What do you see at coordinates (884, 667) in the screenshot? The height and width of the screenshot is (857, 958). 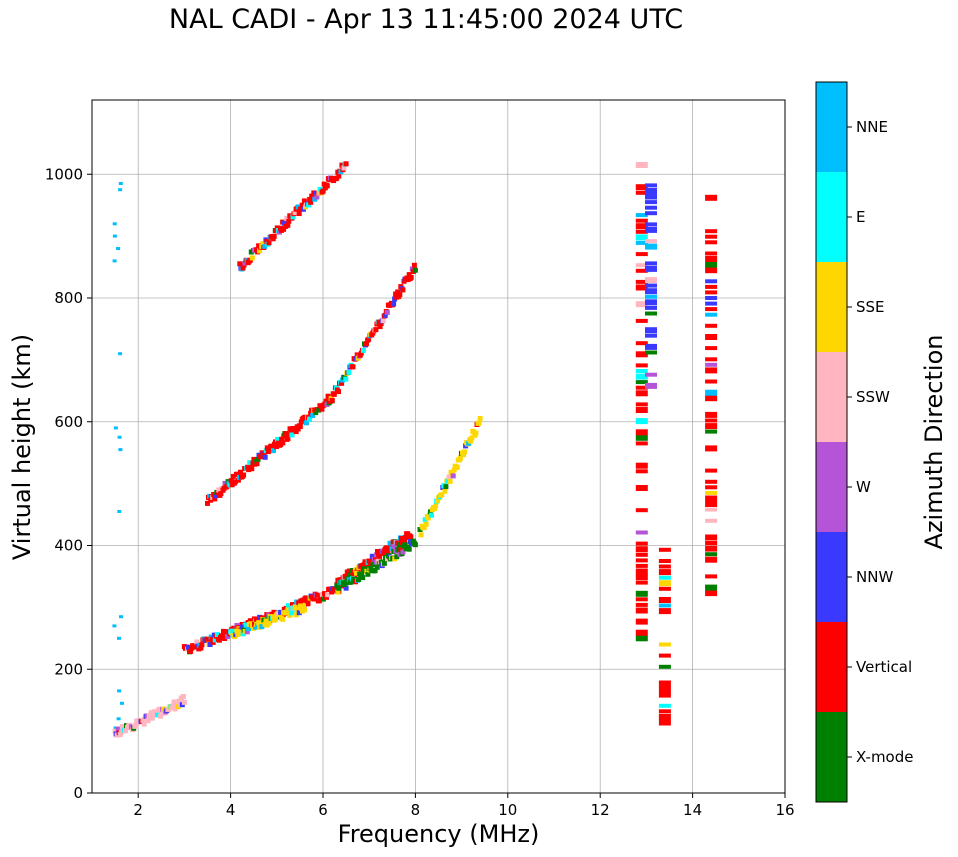 I see `colorbar-label: Vertical` at bounding box center [884, 667].